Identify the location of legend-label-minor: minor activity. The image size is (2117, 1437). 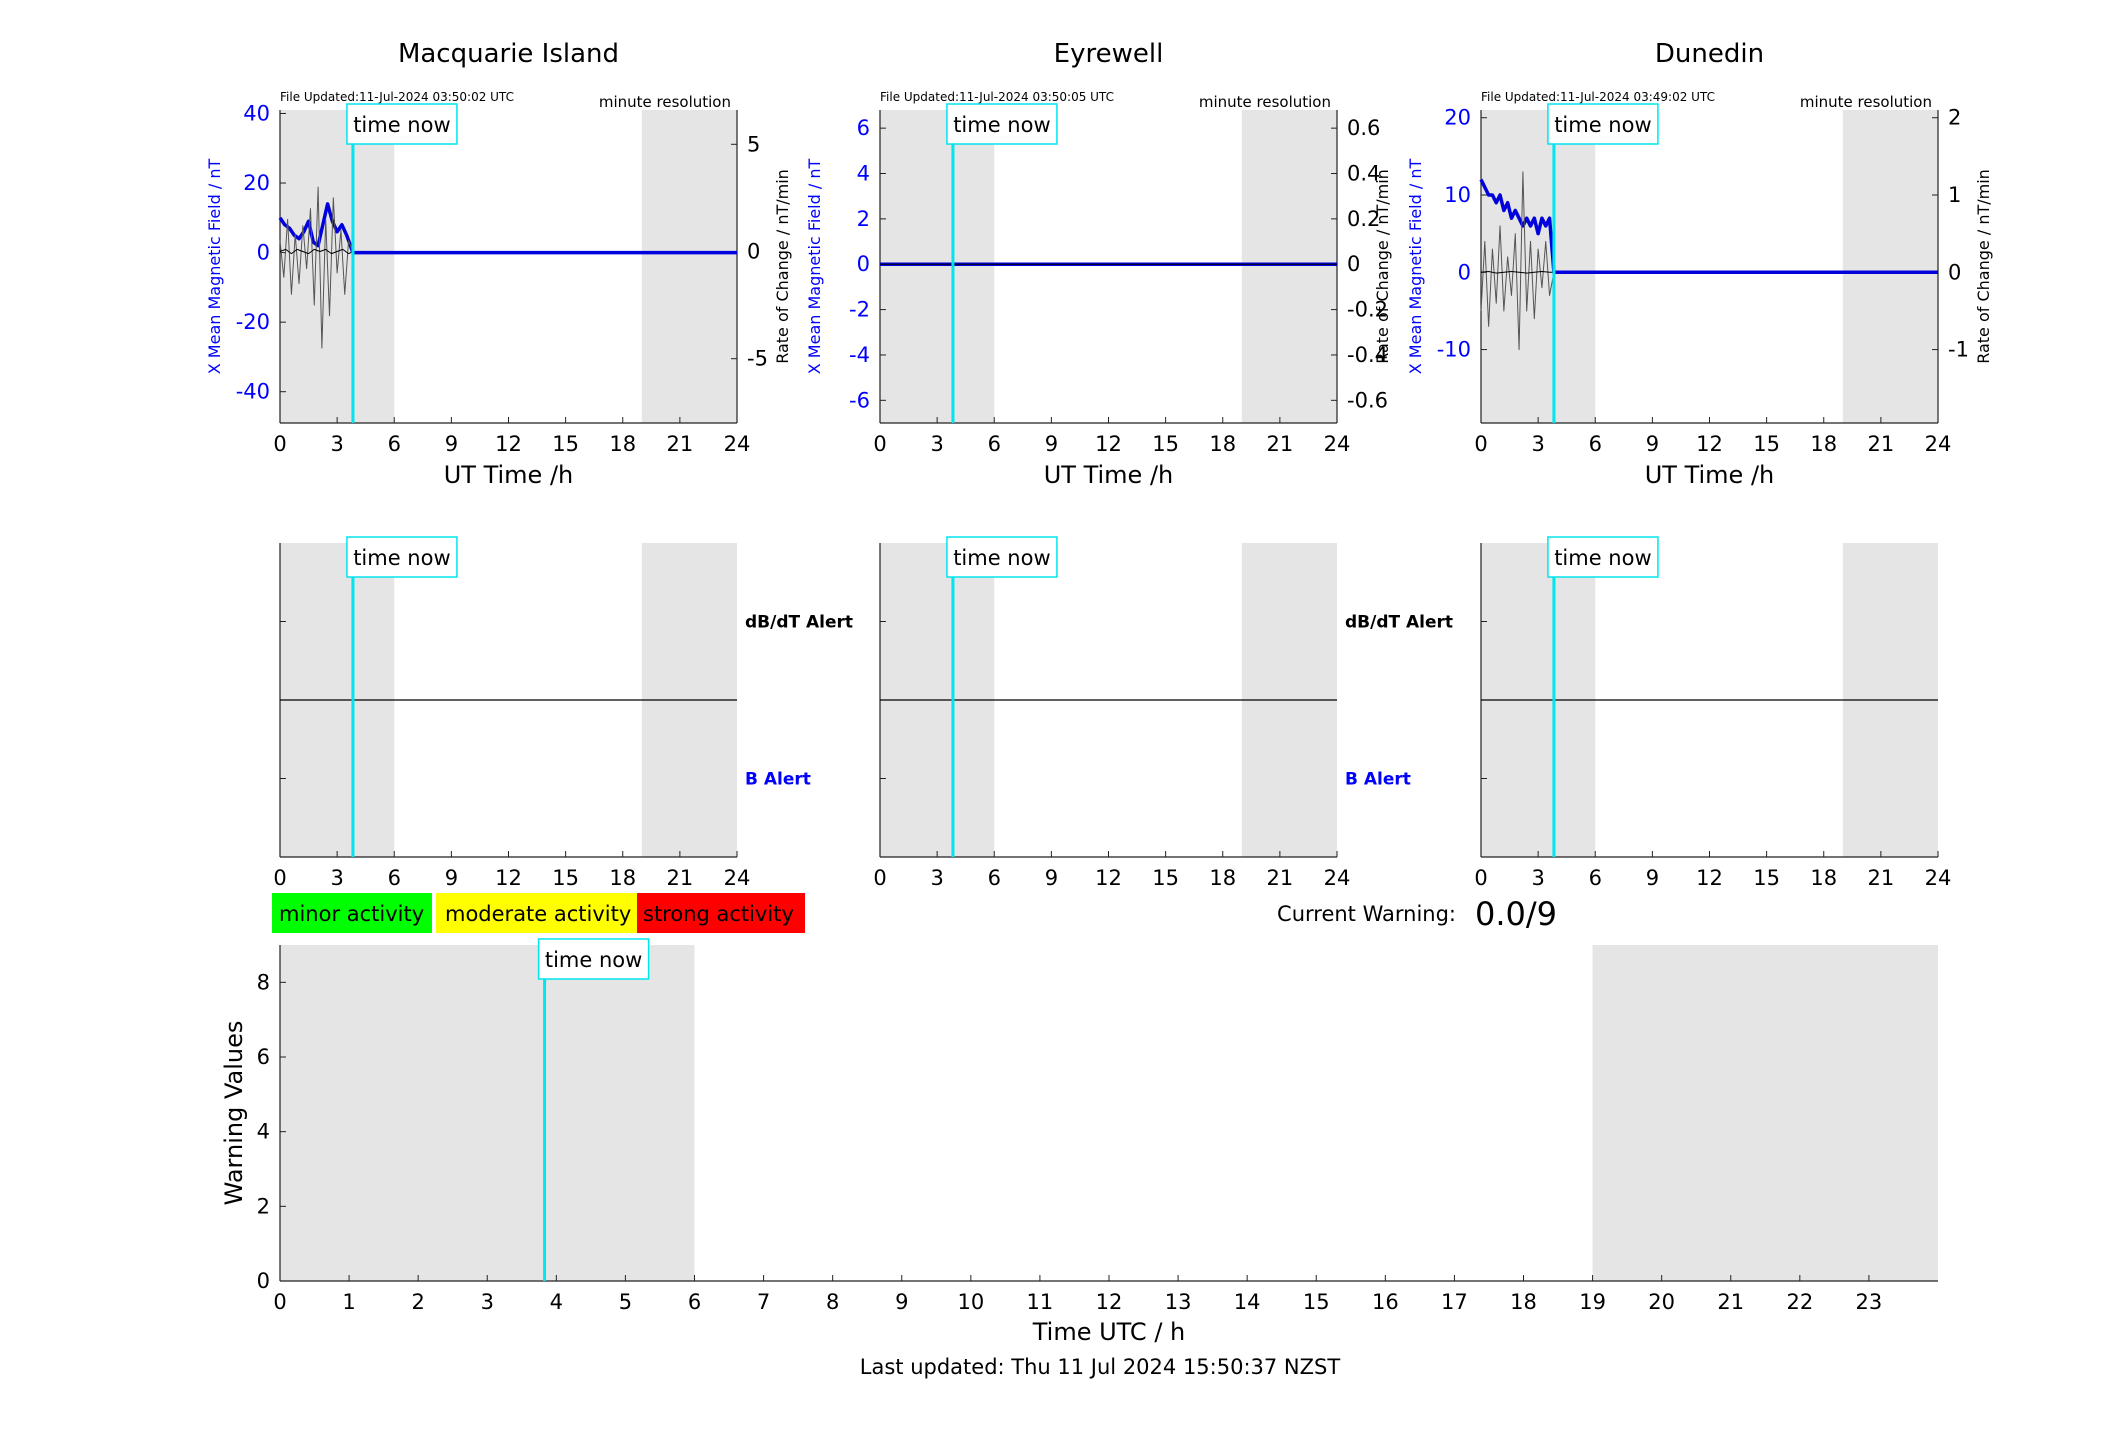
(351, 914).